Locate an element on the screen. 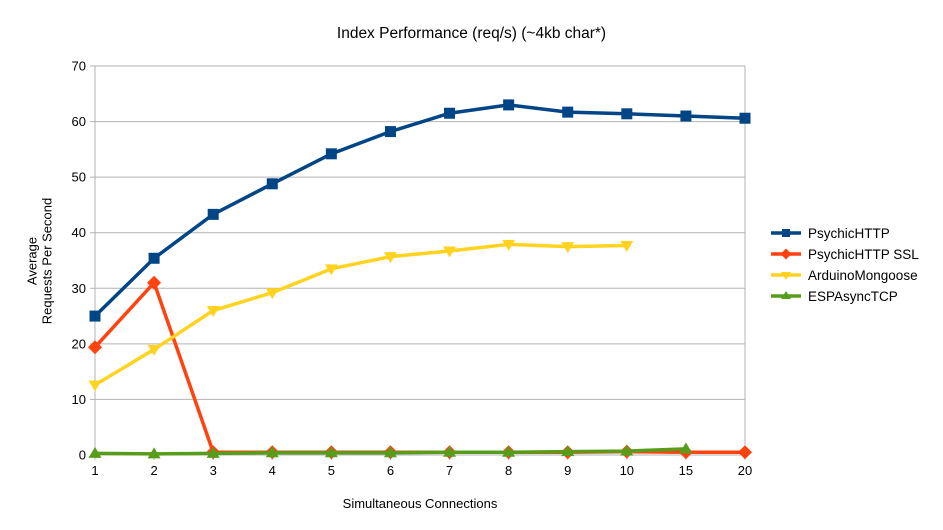 Image resolution: width=943 pixels, height=530 pixels. svg-text: 40 is located at coordinates (79, 232).